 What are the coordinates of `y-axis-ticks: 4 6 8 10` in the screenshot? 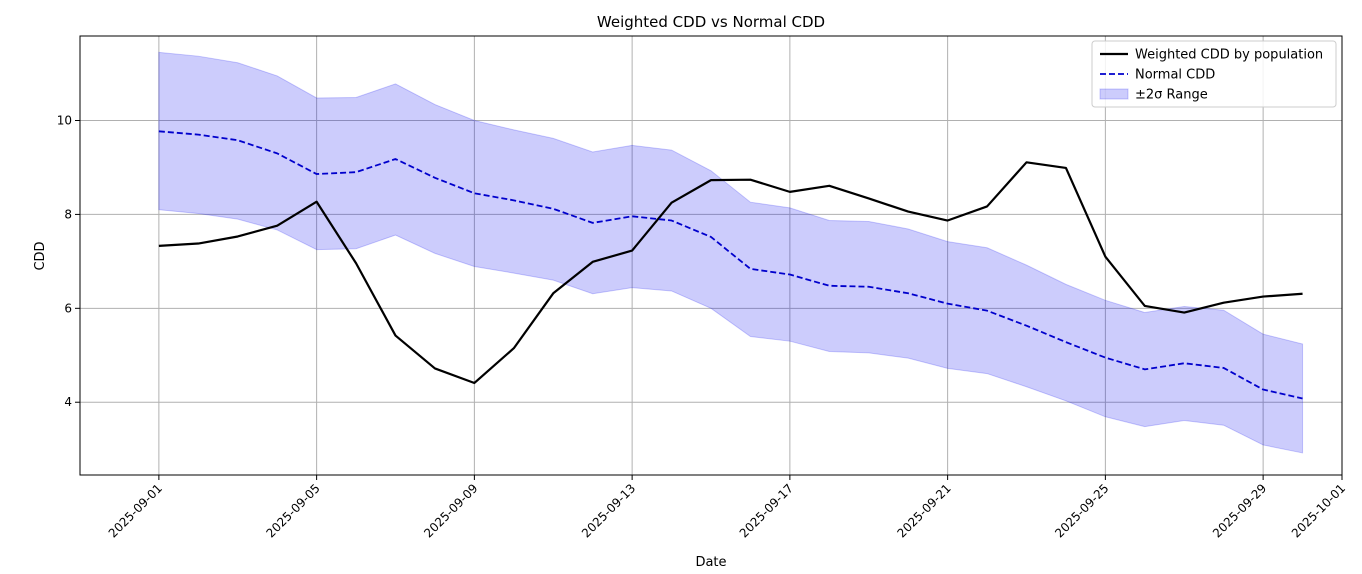 It's located at (68, 261).